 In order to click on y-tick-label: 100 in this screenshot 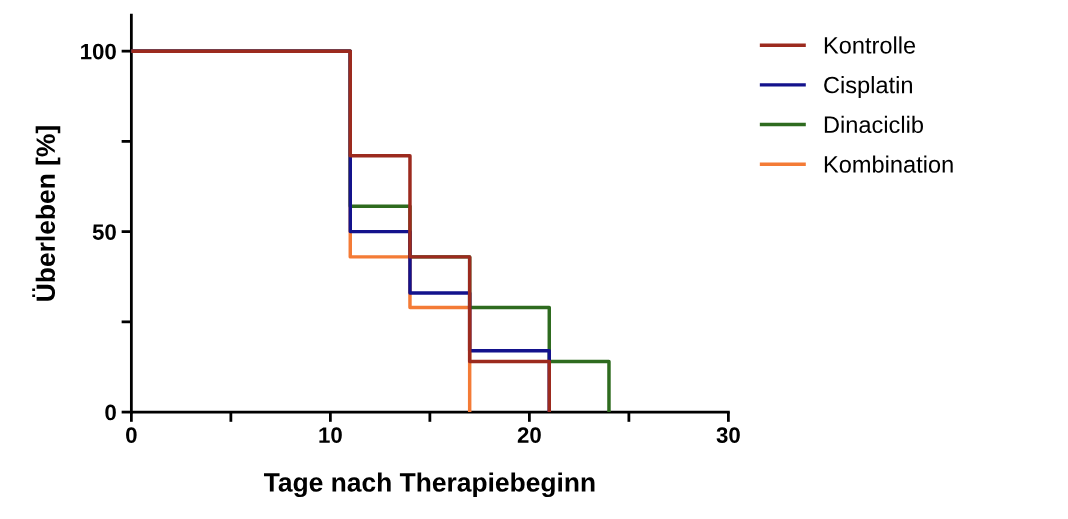, I will do `click(98, 51)`.